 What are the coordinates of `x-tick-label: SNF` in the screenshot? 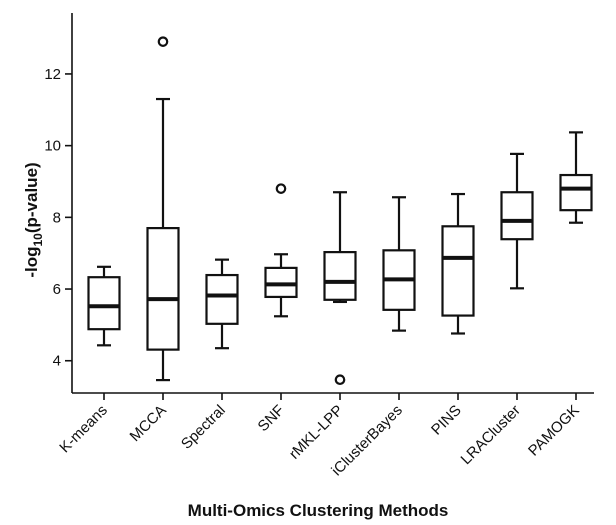 It's located at (271, 418).